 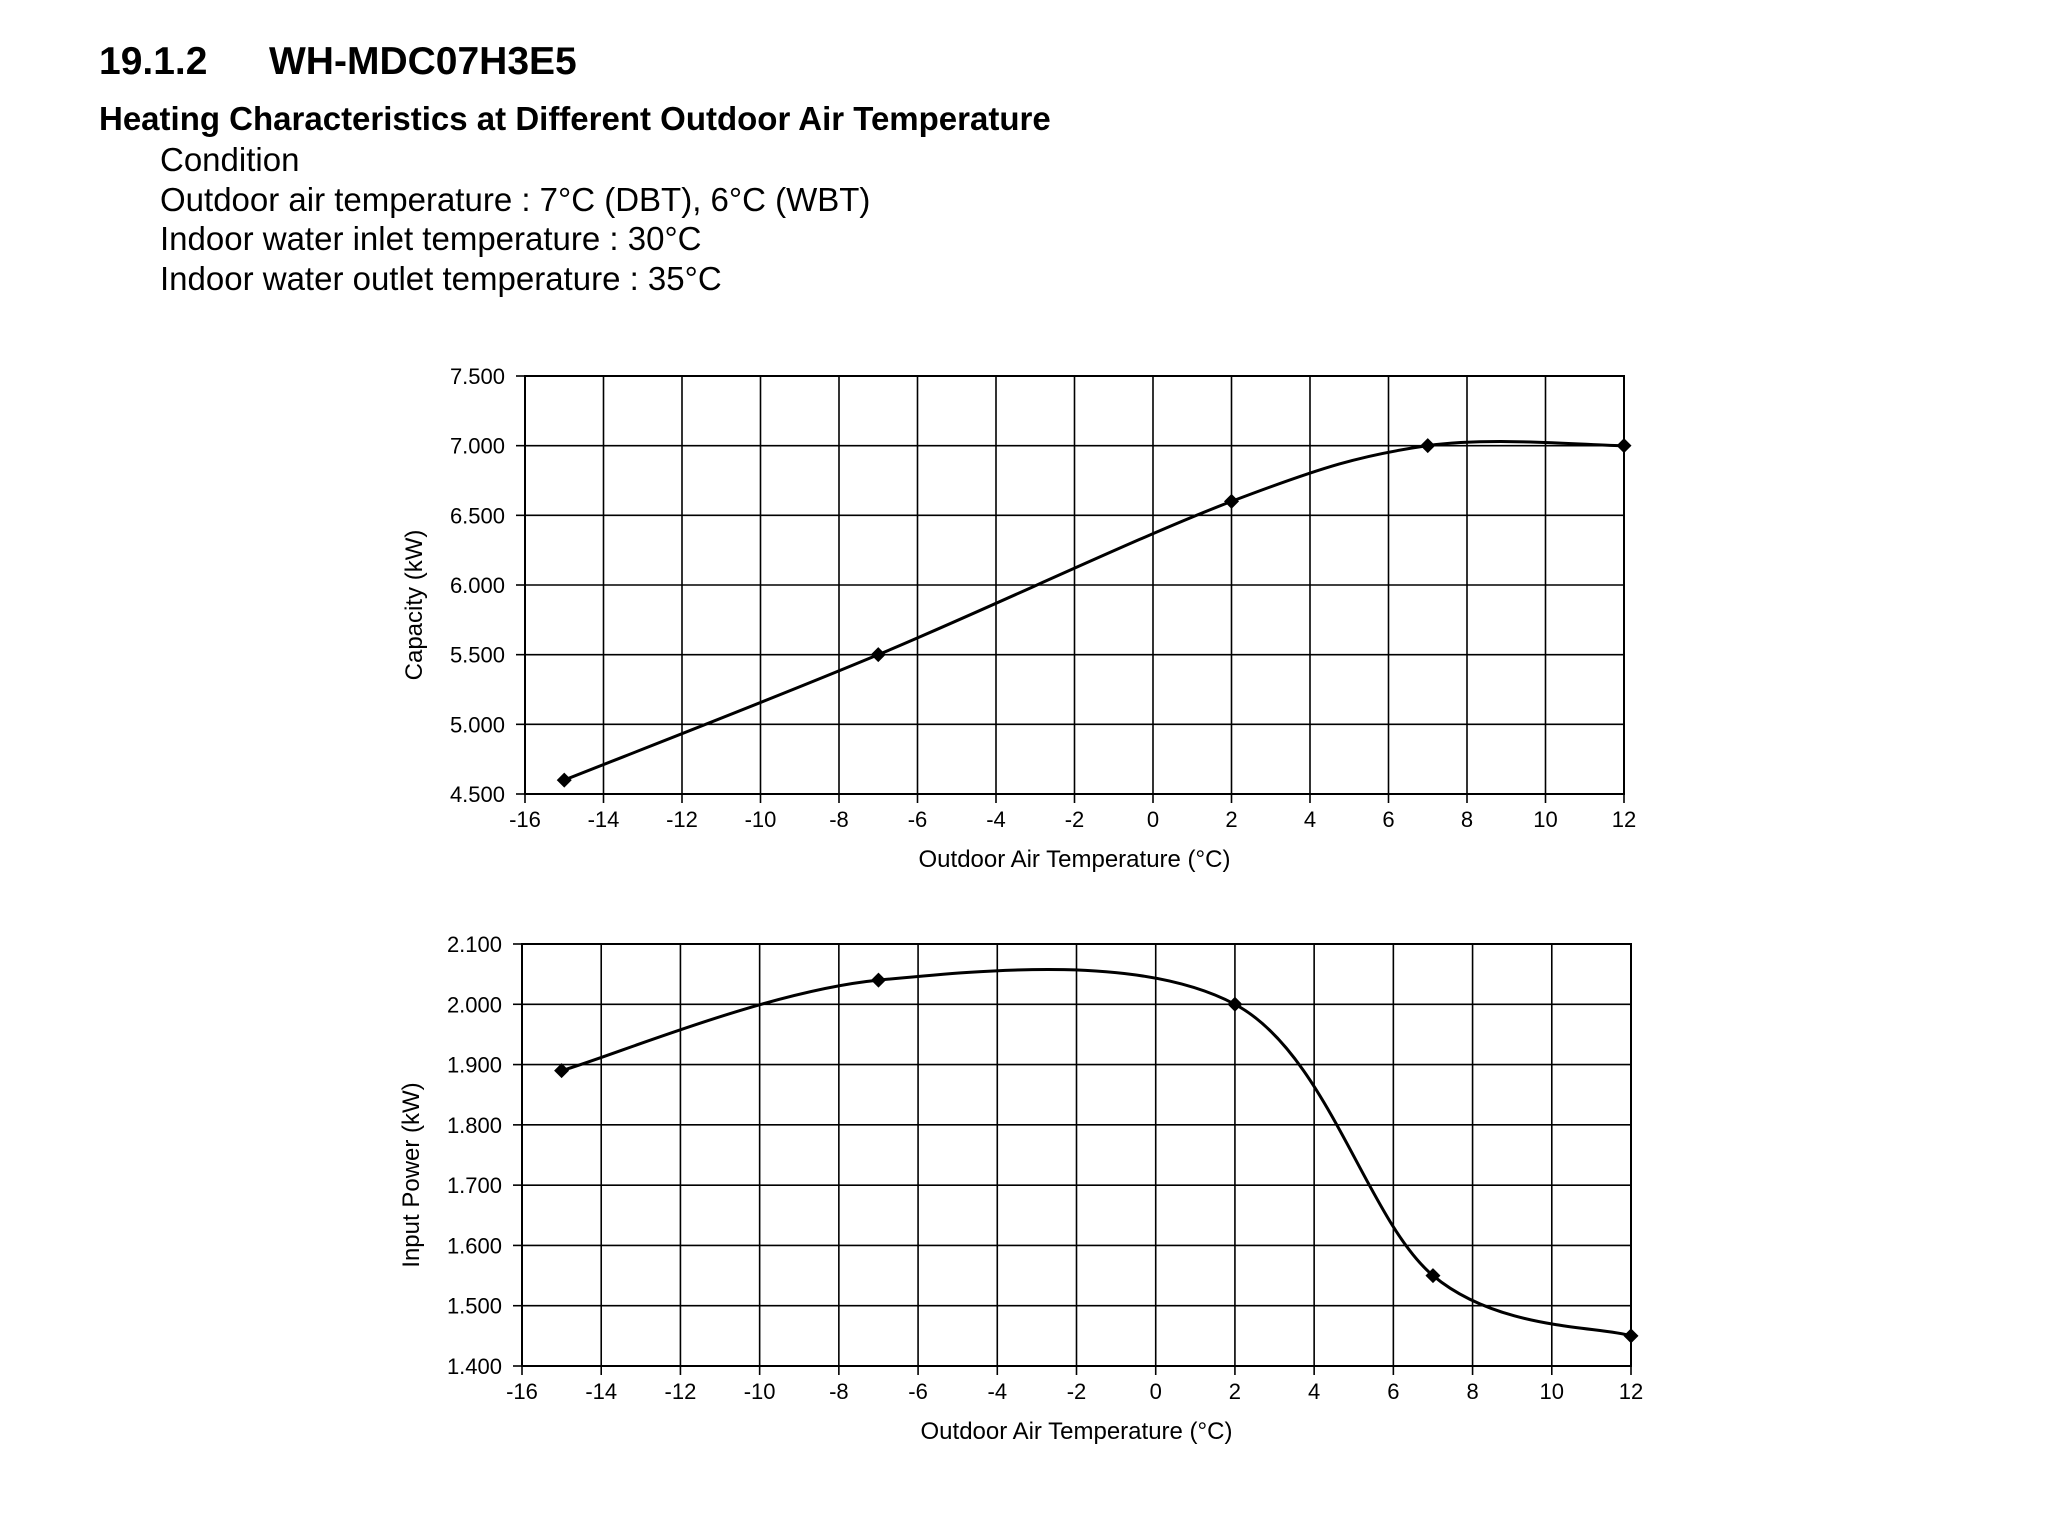 What do you see at coordinates (431, 238) in the screenshot?
I see `condition-water-inlet: Indoor water inlet temperature : 30°C` at bounding box center [431, 238].